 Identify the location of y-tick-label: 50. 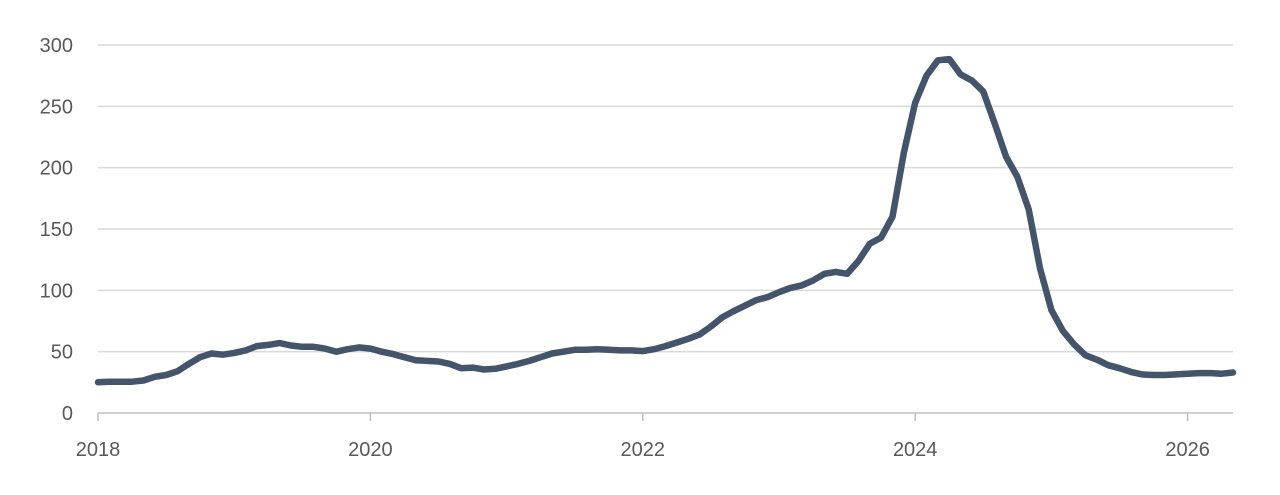
(62, 353).